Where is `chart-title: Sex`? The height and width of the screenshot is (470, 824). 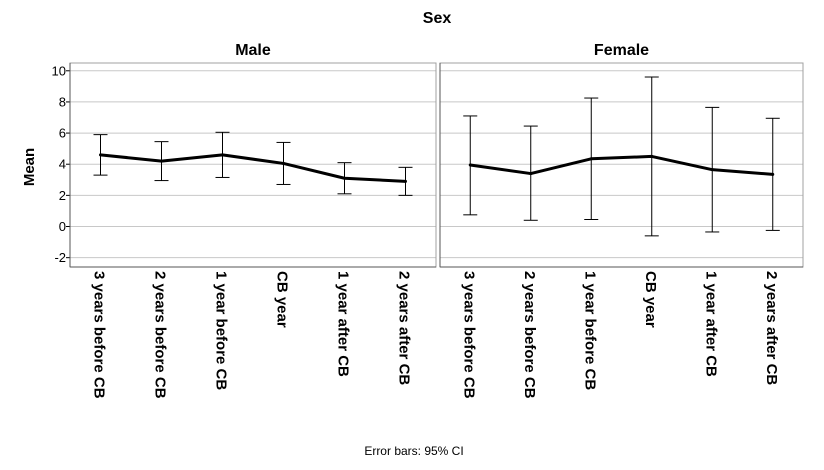
chart-title: Sex is located at coordinates (437, 18).